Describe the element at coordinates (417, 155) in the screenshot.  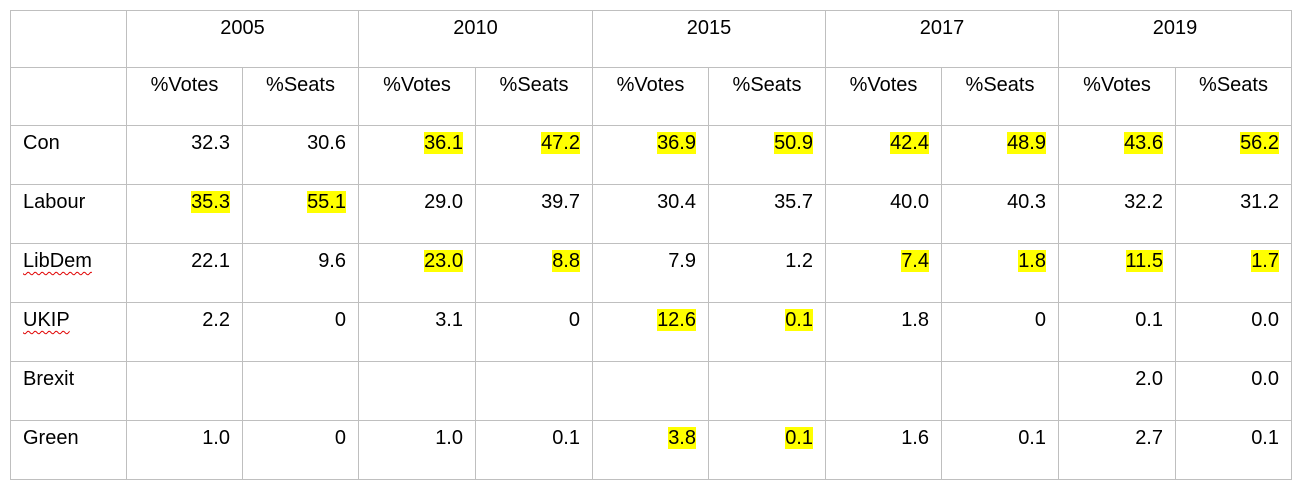
I see `value-cell: 36.1` at that location.